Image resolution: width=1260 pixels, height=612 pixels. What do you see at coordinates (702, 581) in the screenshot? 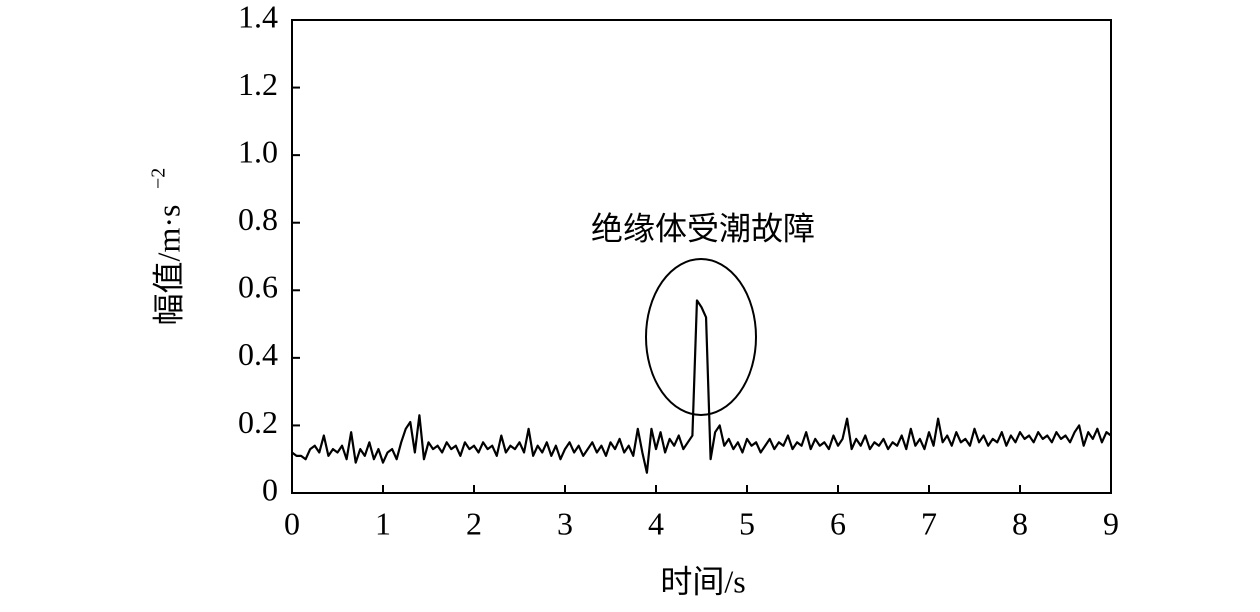
I see `x-axis-label: 时间/s` at bounding box center [702, 581].